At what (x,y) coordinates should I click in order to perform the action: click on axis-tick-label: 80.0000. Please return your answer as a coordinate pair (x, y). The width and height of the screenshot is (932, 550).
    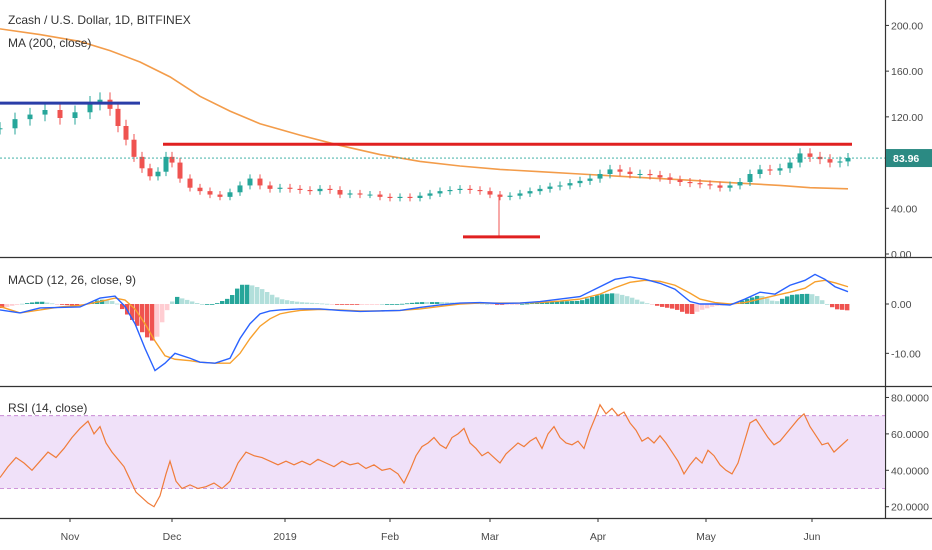
    Looking at the image, I should click on (910, 398).